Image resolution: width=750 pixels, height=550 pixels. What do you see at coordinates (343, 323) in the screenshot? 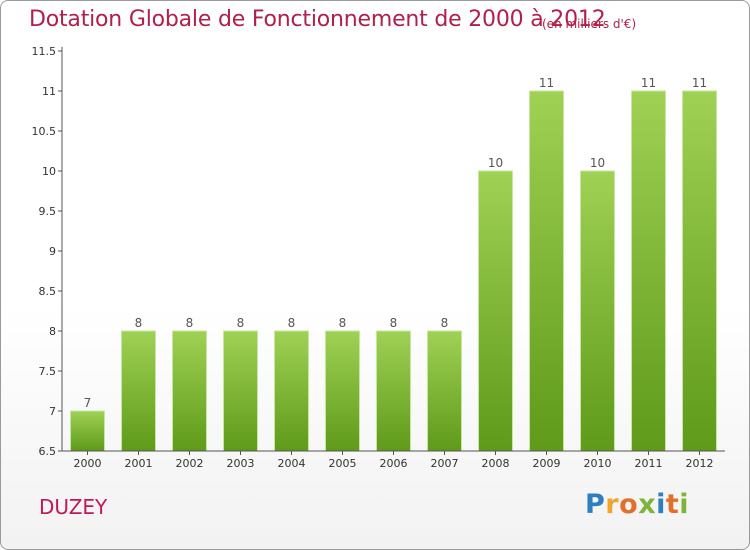
I see `value-label-2005: 8` at bounding box center [343, 323].